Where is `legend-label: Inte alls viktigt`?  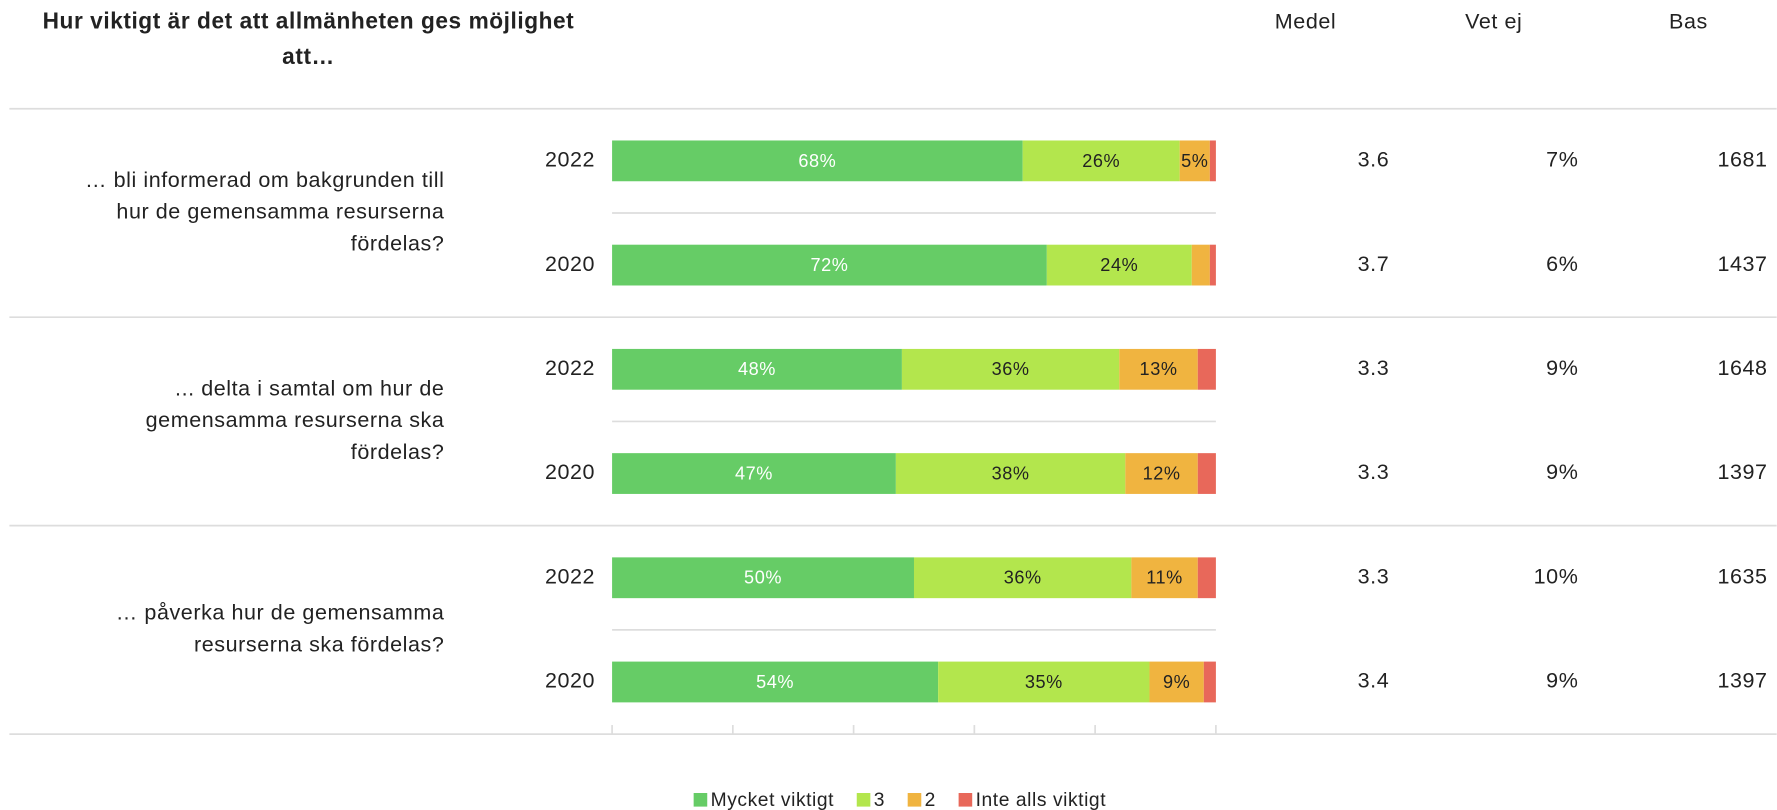 legend-label: Inte alls viktigt is located at coordinates (1041, 800).